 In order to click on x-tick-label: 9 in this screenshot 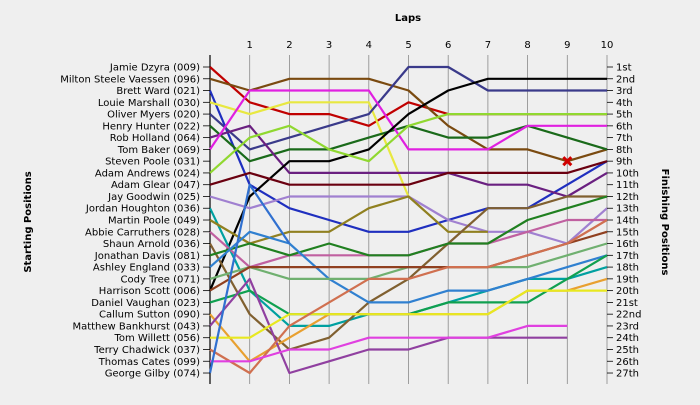, I will do `click(567, 45)`.